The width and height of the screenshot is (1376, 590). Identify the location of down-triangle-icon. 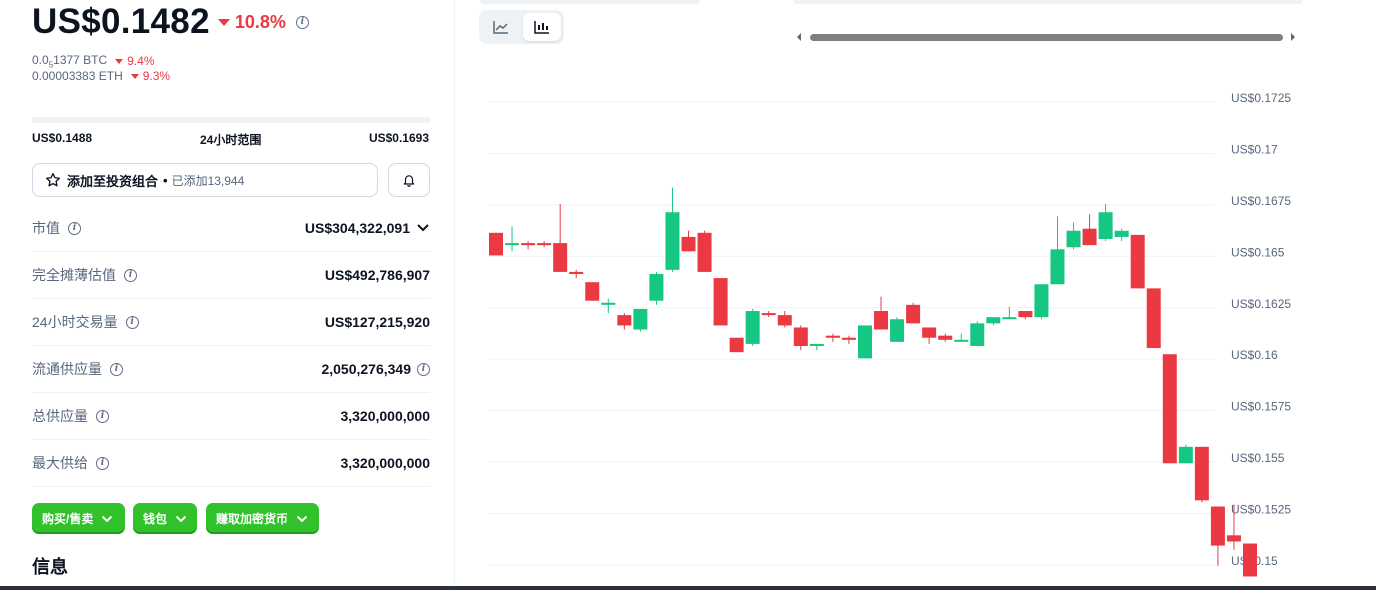
(119, 61).